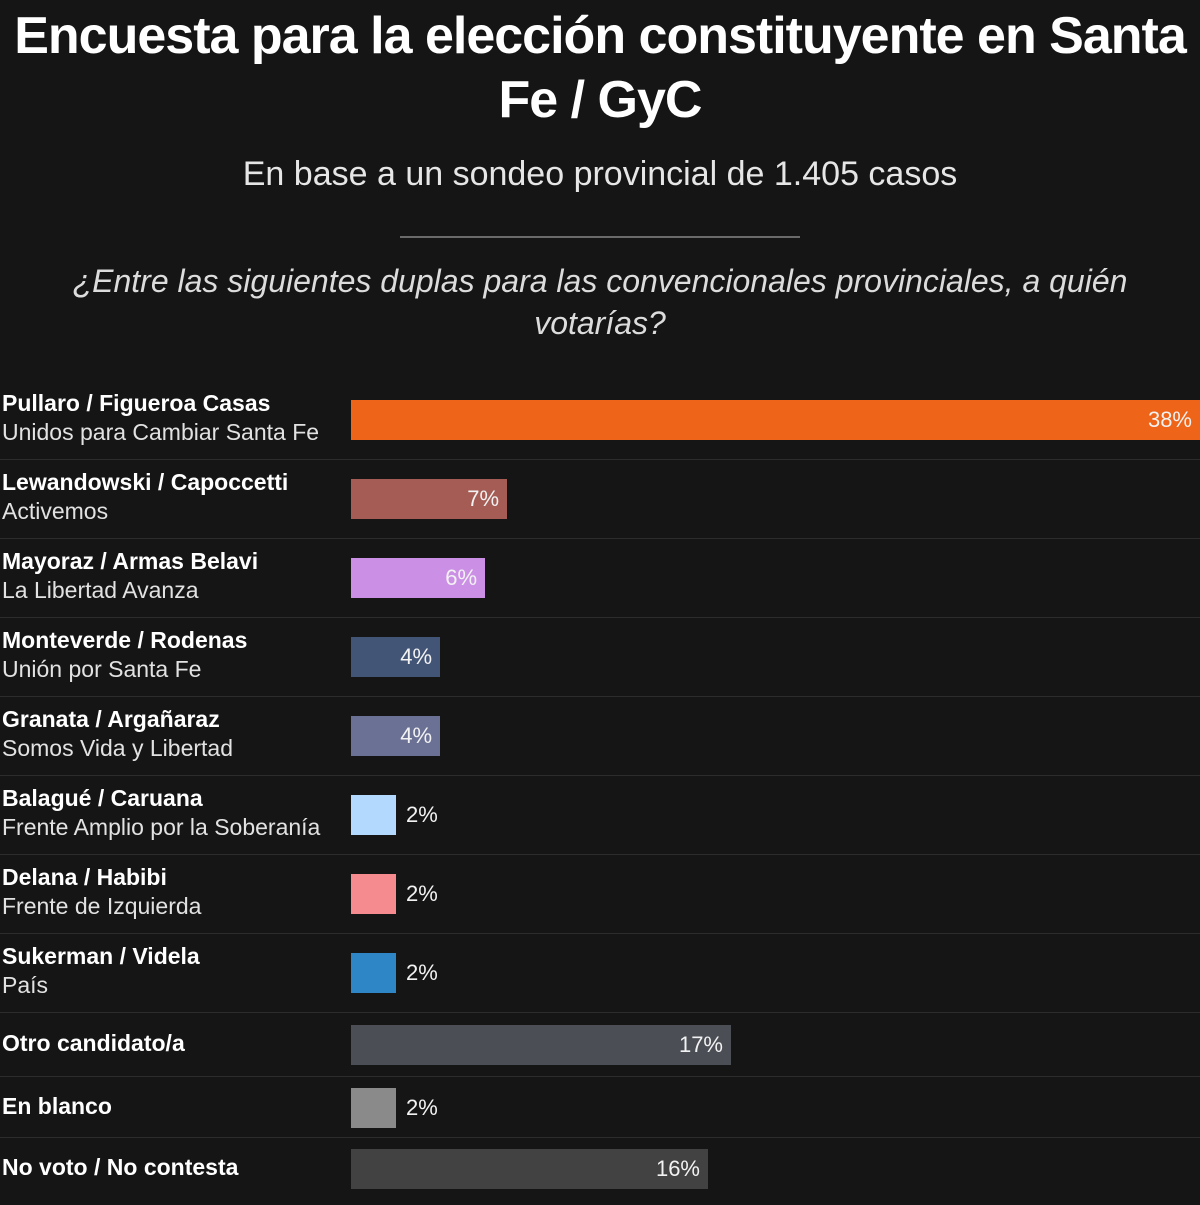  What do you see at coordinates (84, 877) in the screenshot?
I see `row-name-label: Delana / Habibi` at bounding box center [84, 877].